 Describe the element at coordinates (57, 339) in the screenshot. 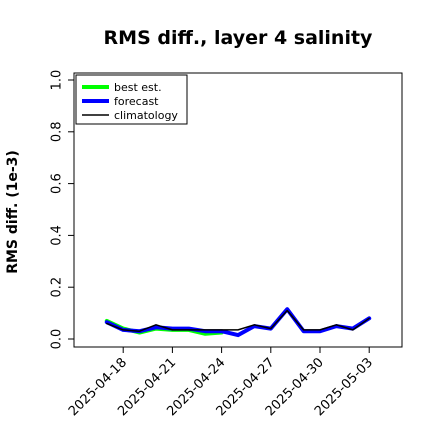

I see `y-tick-label: 0.0` at that location.